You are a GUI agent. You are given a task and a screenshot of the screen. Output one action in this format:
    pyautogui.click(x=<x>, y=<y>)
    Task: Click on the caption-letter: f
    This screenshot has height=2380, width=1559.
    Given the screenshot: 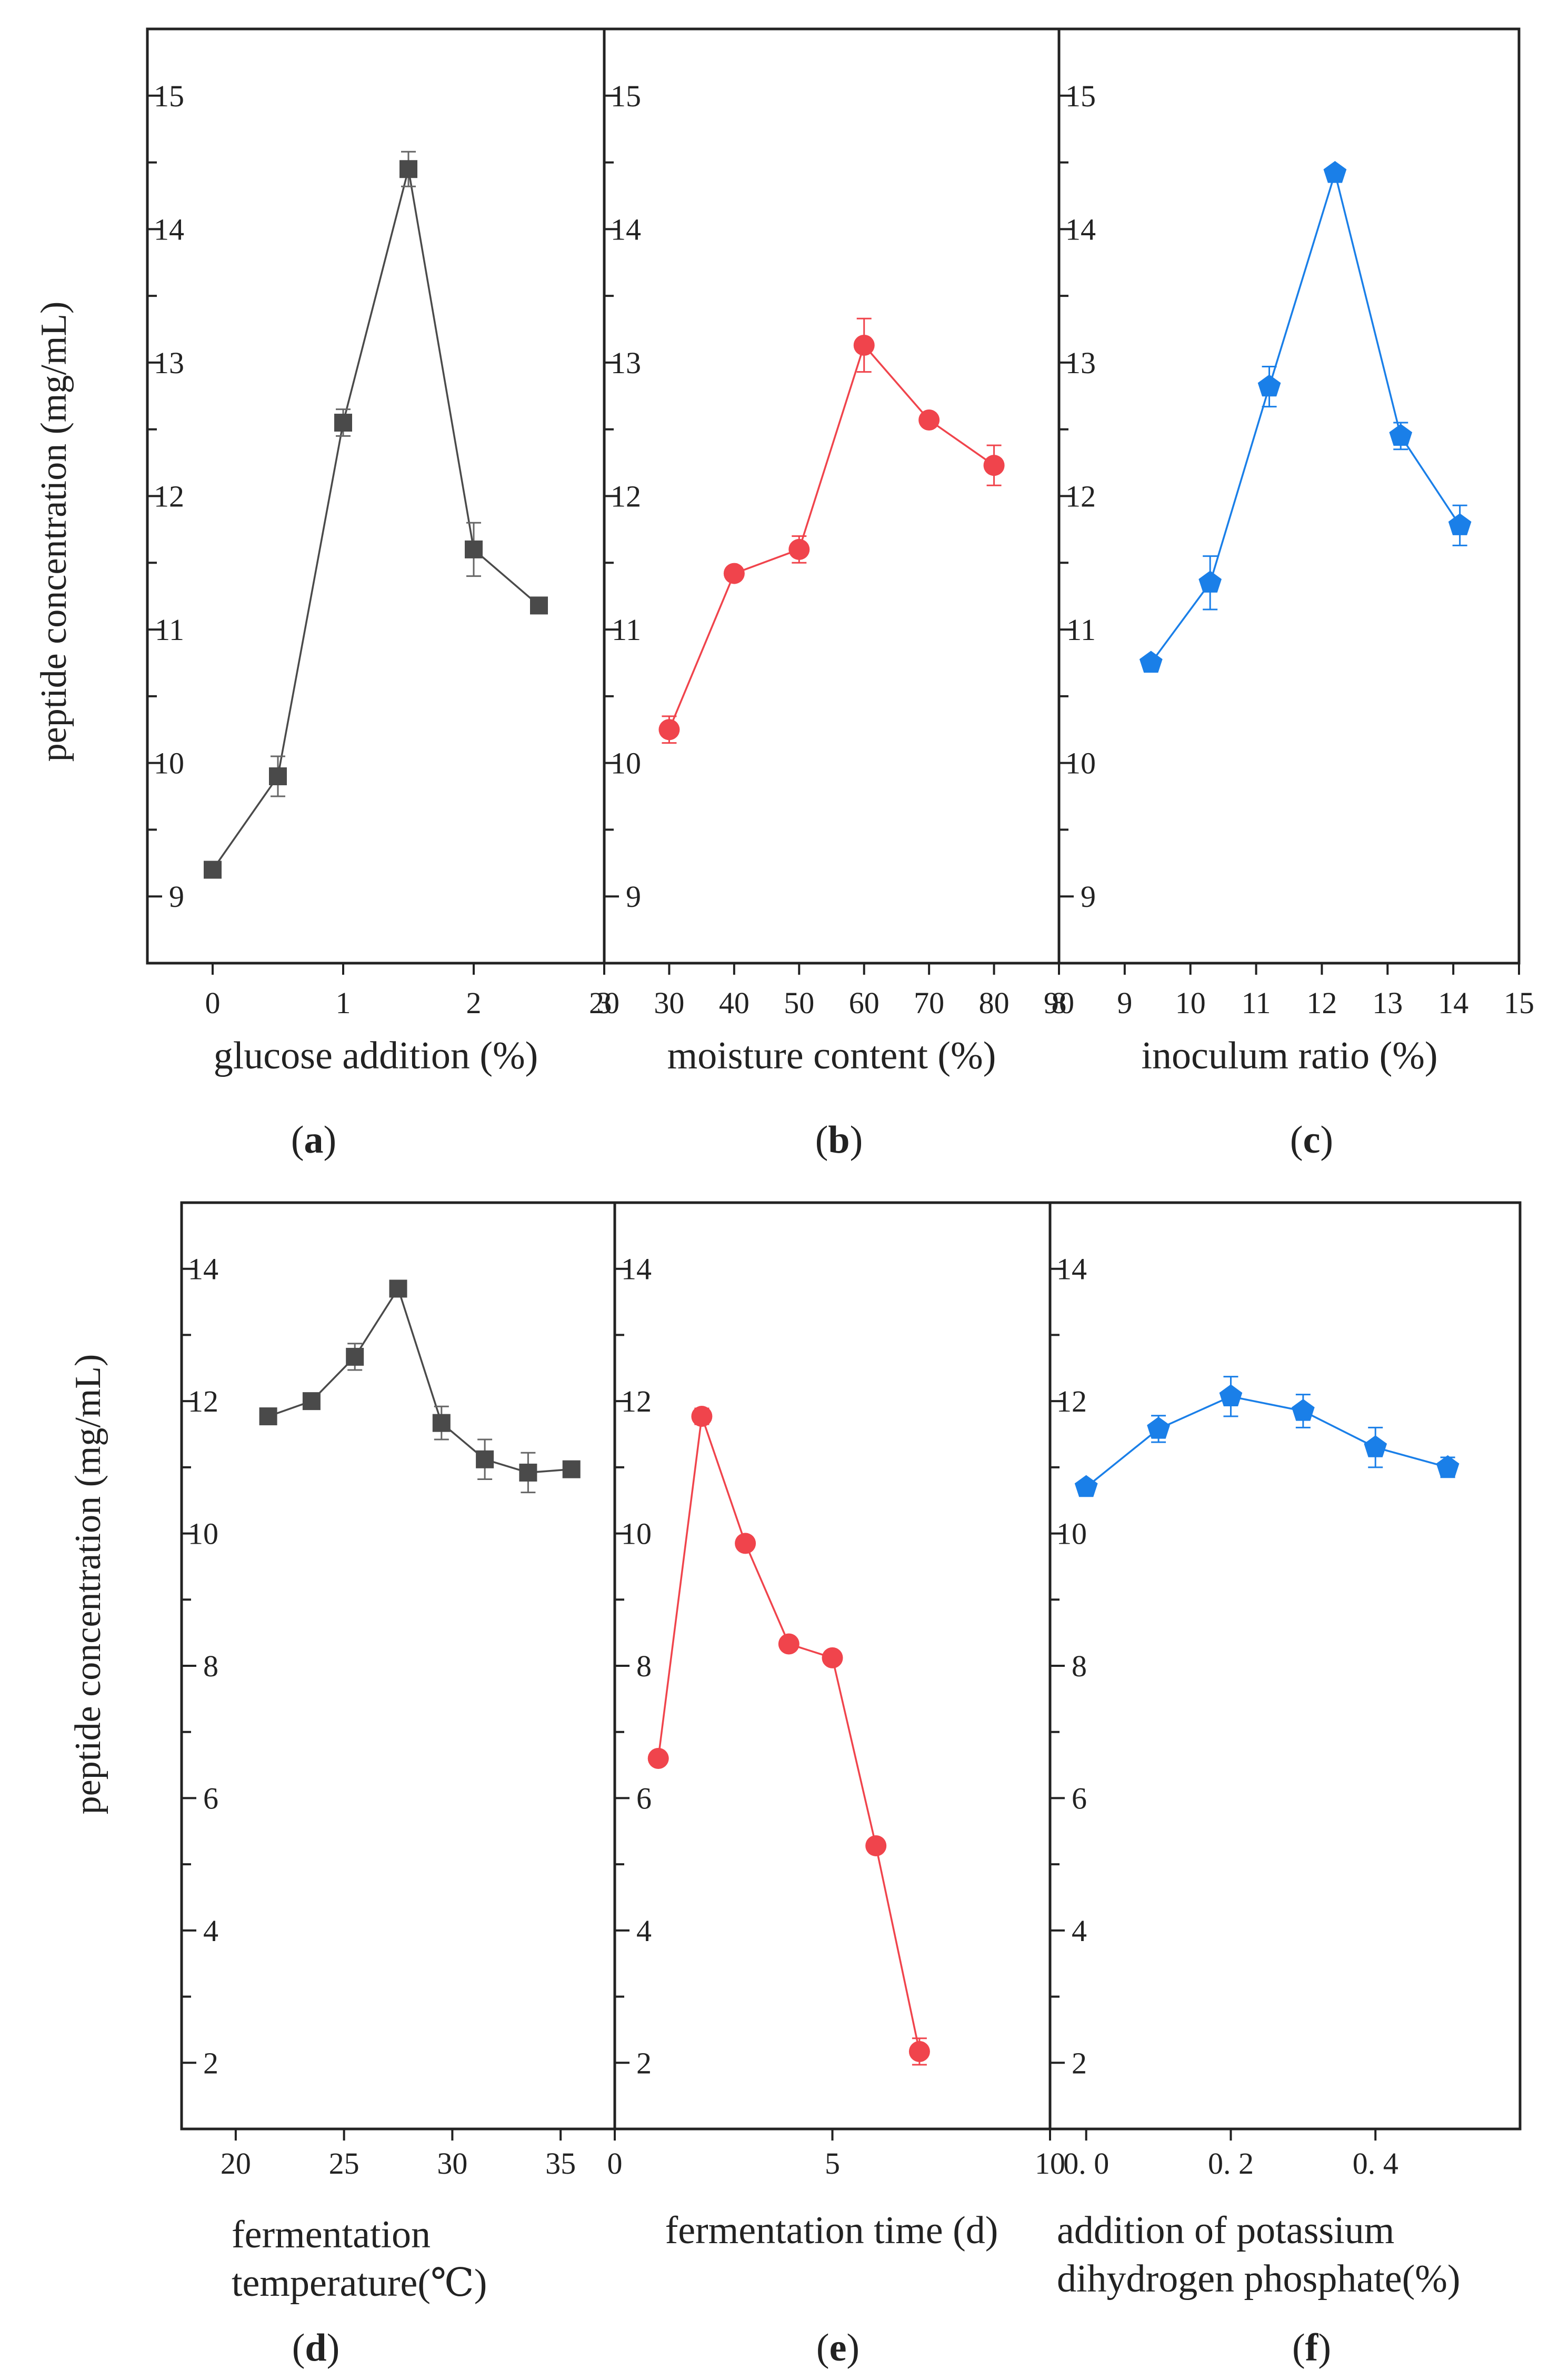 What is the action you would take?
    pyautogui.click(x=1312, y=2347)
    